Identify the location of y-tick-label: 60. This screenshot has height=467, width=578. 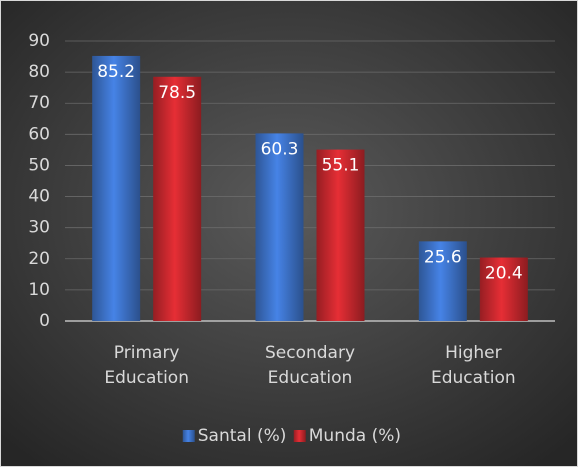
(39, 134).